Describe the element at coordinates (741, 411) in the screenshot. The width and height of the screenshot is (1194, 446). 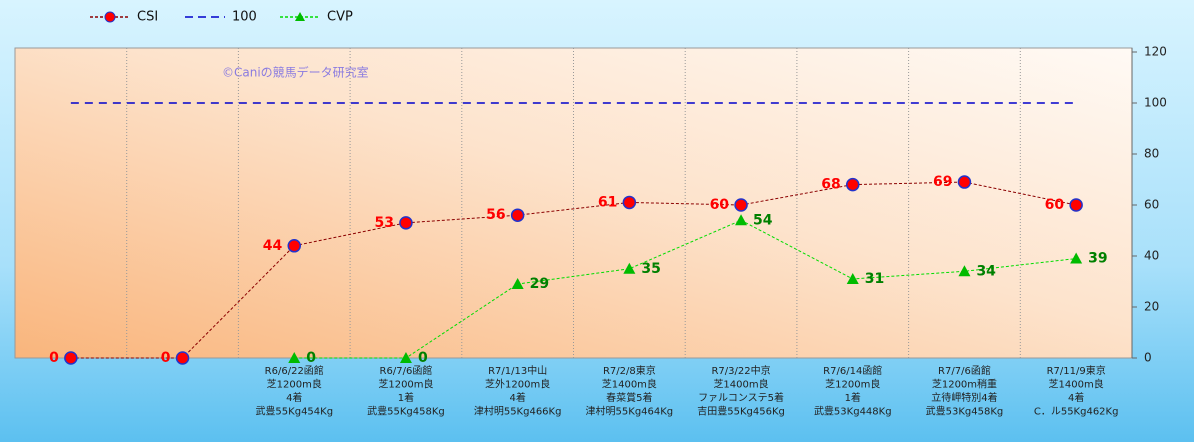
I see `x-tick-label: 吉田豊55Kg456Kg` at that location.